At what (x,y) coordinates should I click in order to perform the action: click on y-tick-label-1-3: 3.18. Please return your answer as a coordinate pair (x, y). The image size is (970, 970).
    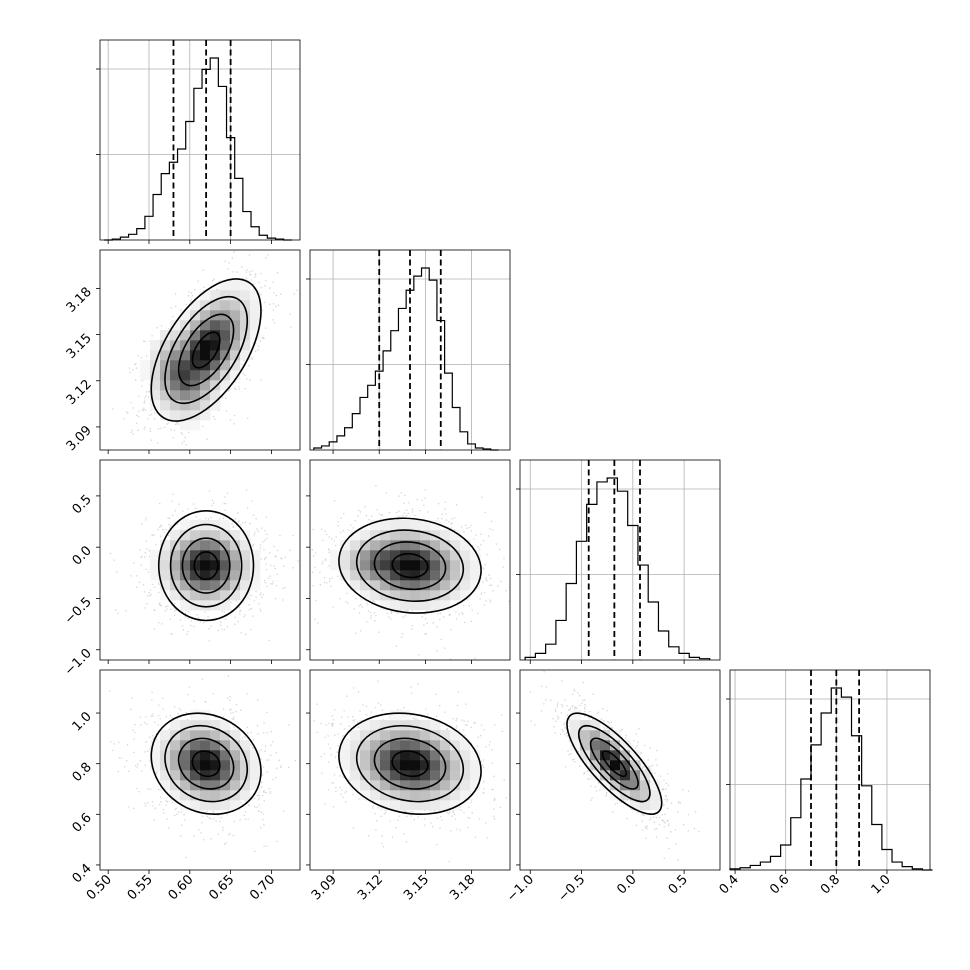
    Looking at the image, I should click on (79, 300).